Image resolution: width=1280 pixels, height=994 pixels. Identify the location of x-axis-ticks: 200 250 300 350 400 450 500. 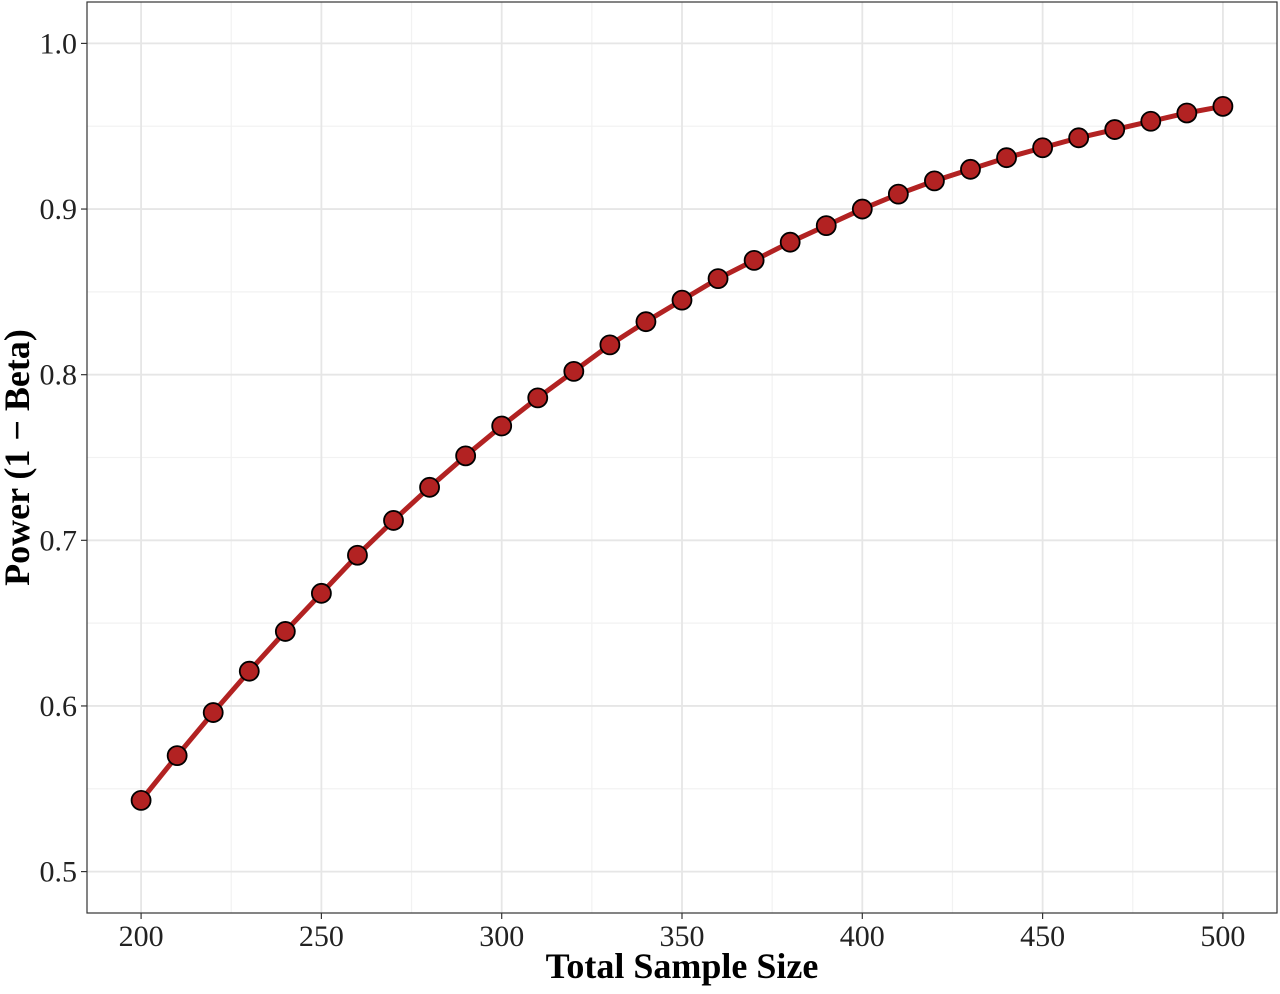
(682, 933).